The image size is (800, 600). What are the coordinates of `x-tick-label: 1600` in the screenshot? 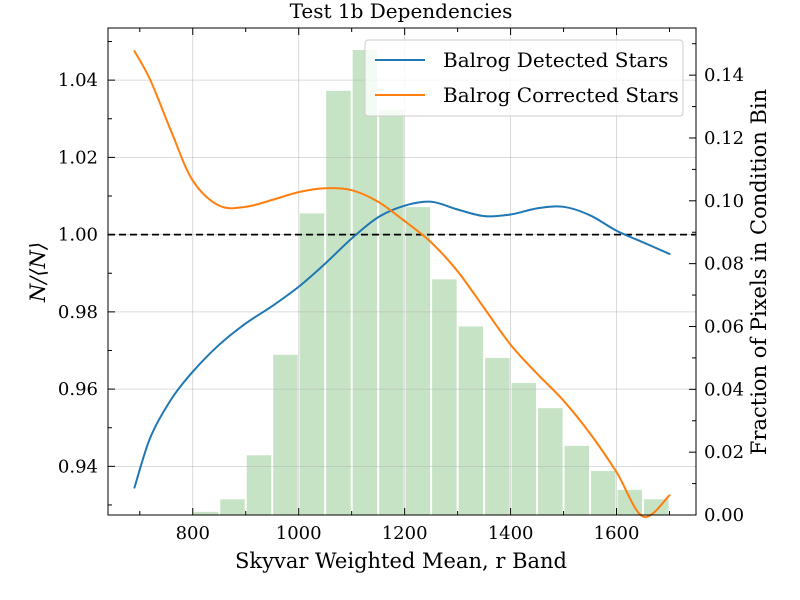 It's located at (617, 533).